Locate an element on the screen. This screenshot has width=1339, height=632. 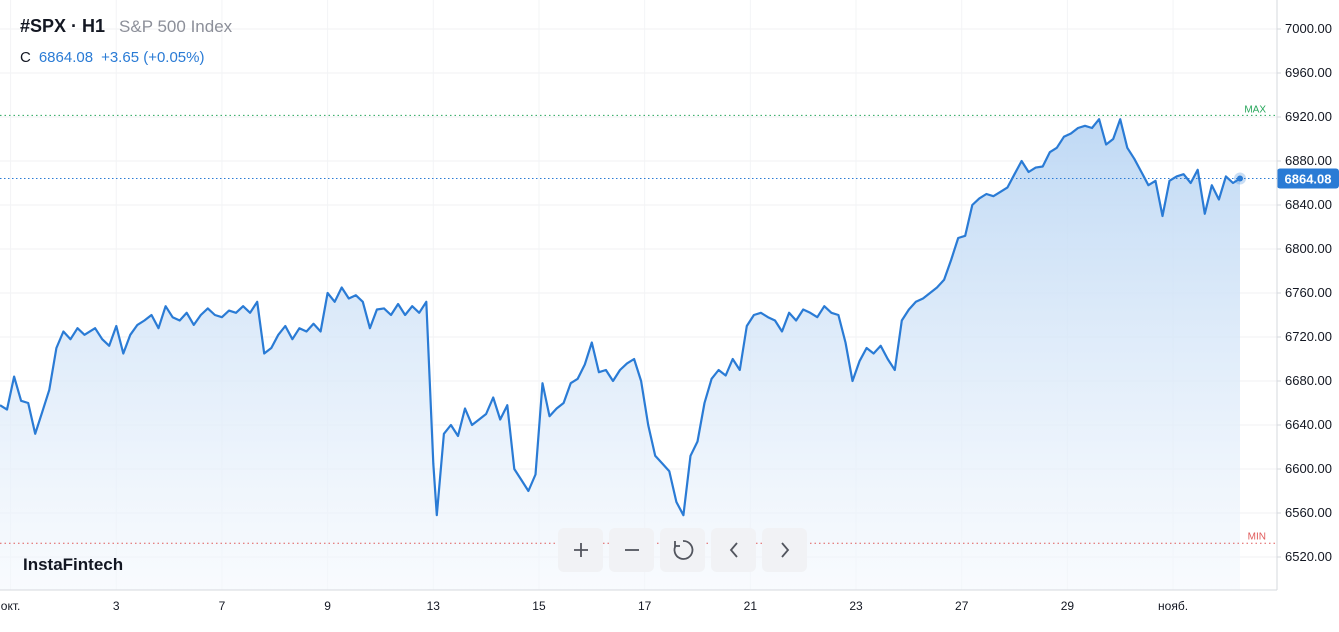
y-tick-label: 6720.00 is located at coordinates (1308, 336).